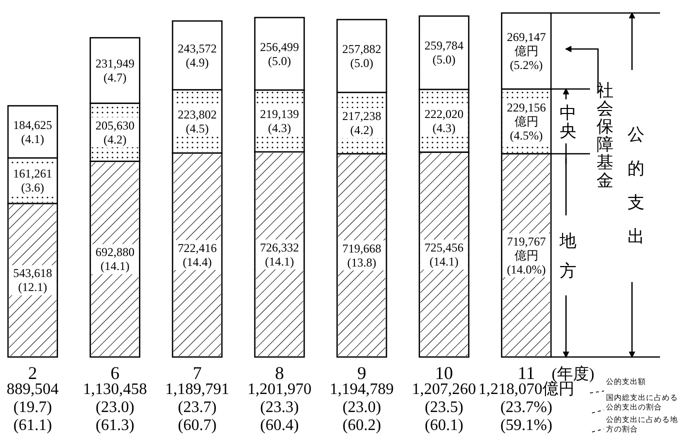  I want to click on series-label: 中央, so click(568, 121).